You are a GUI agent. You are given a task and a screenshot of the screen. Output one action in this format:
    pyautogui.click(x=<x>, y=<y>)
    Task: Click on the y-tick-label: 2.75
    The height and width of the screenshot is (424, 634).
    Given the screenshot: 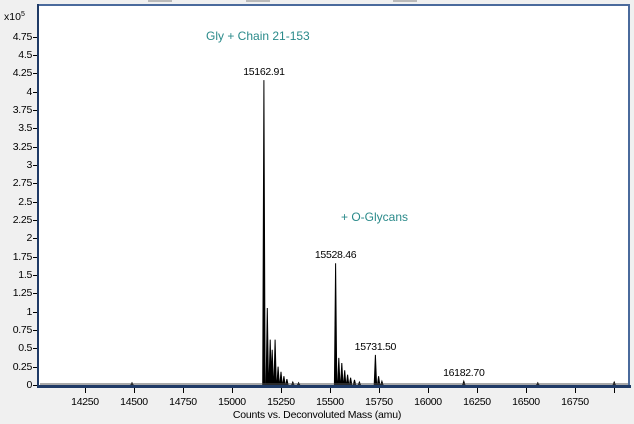 What is the action you would take?
    pyautogui.click(x=22, y=183)
    